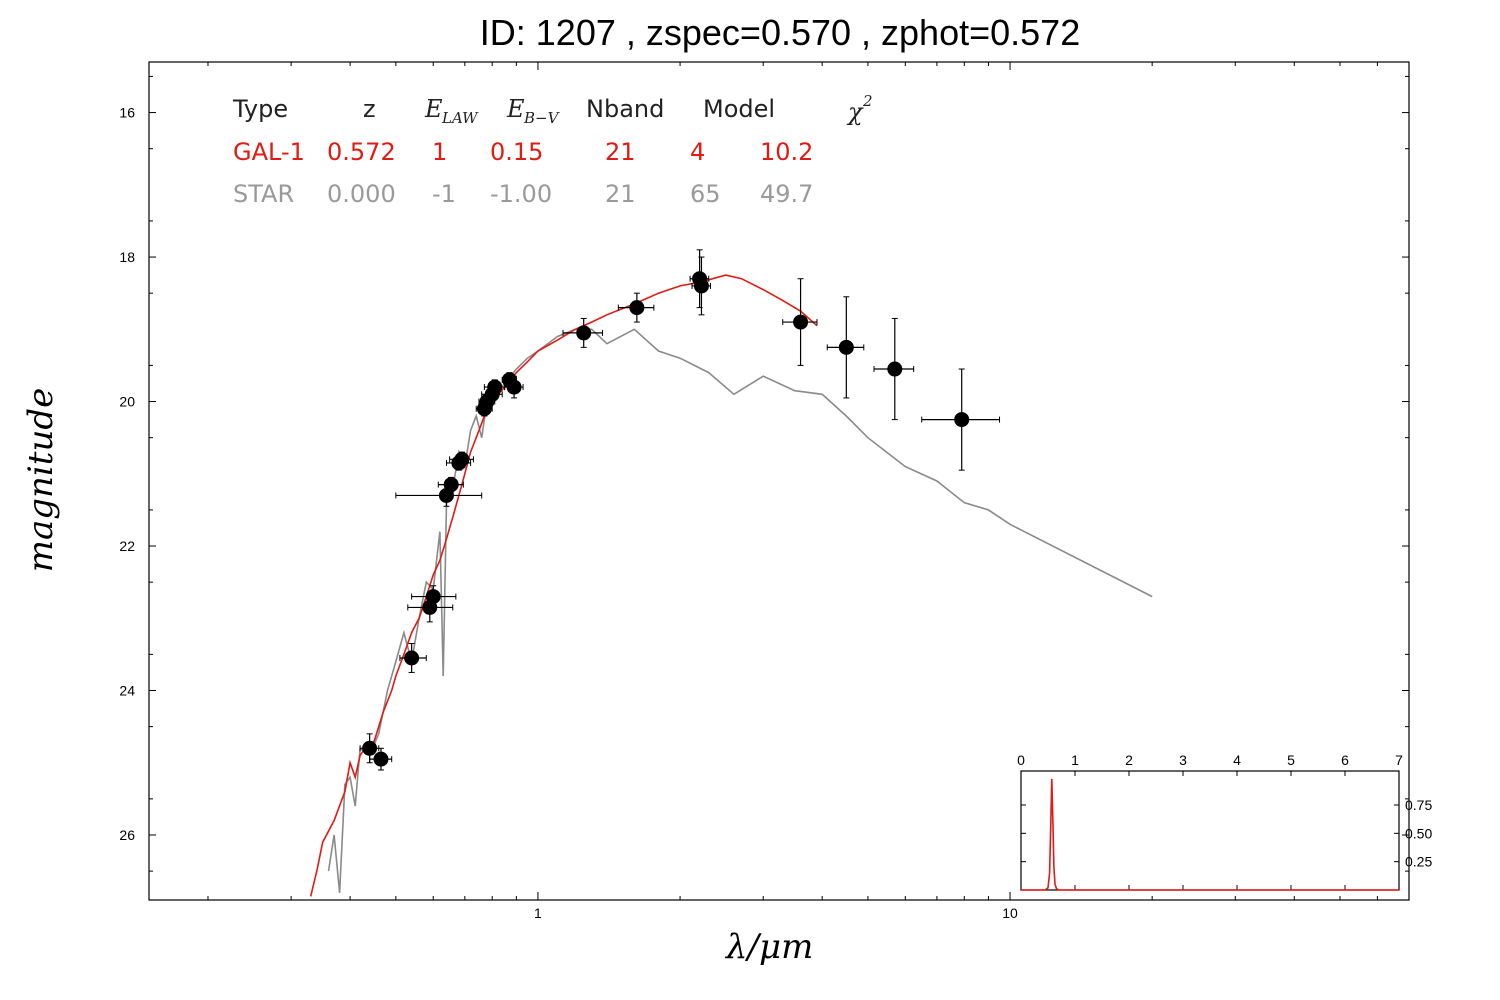 This screenshot has width=1500, height=1000. I want to click on table-cell-elaw: 1, so click(439, 152).